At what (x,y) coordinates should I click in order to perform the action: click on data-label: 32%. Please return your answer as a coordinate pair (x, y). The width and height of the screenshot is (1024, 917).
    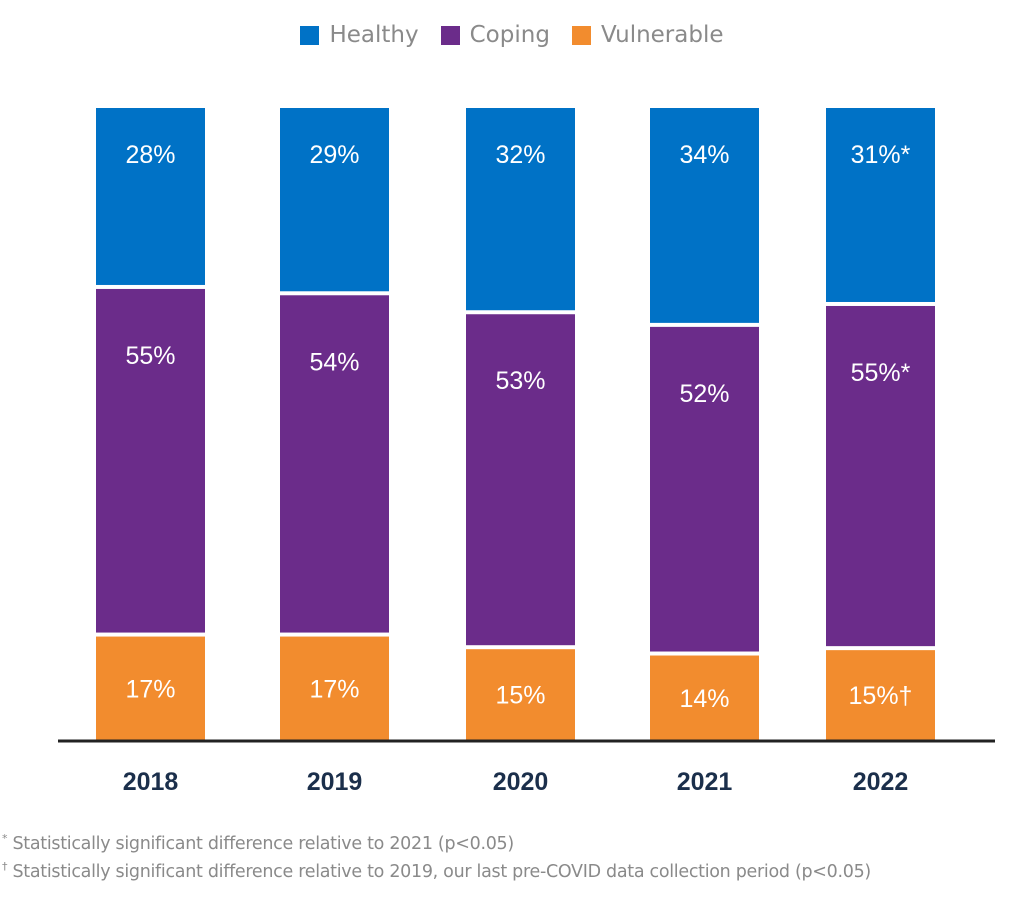
    Looking at the image, I should click on (520, 155).